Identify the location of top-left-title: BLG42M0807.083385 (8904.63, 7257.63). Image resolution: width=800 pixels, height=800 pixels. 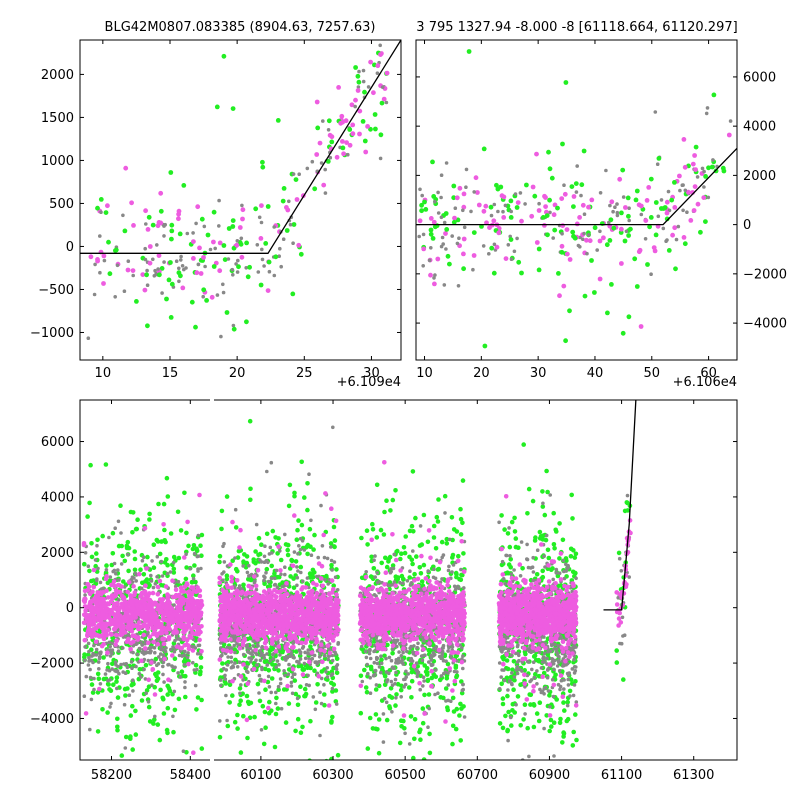
(240, 27).